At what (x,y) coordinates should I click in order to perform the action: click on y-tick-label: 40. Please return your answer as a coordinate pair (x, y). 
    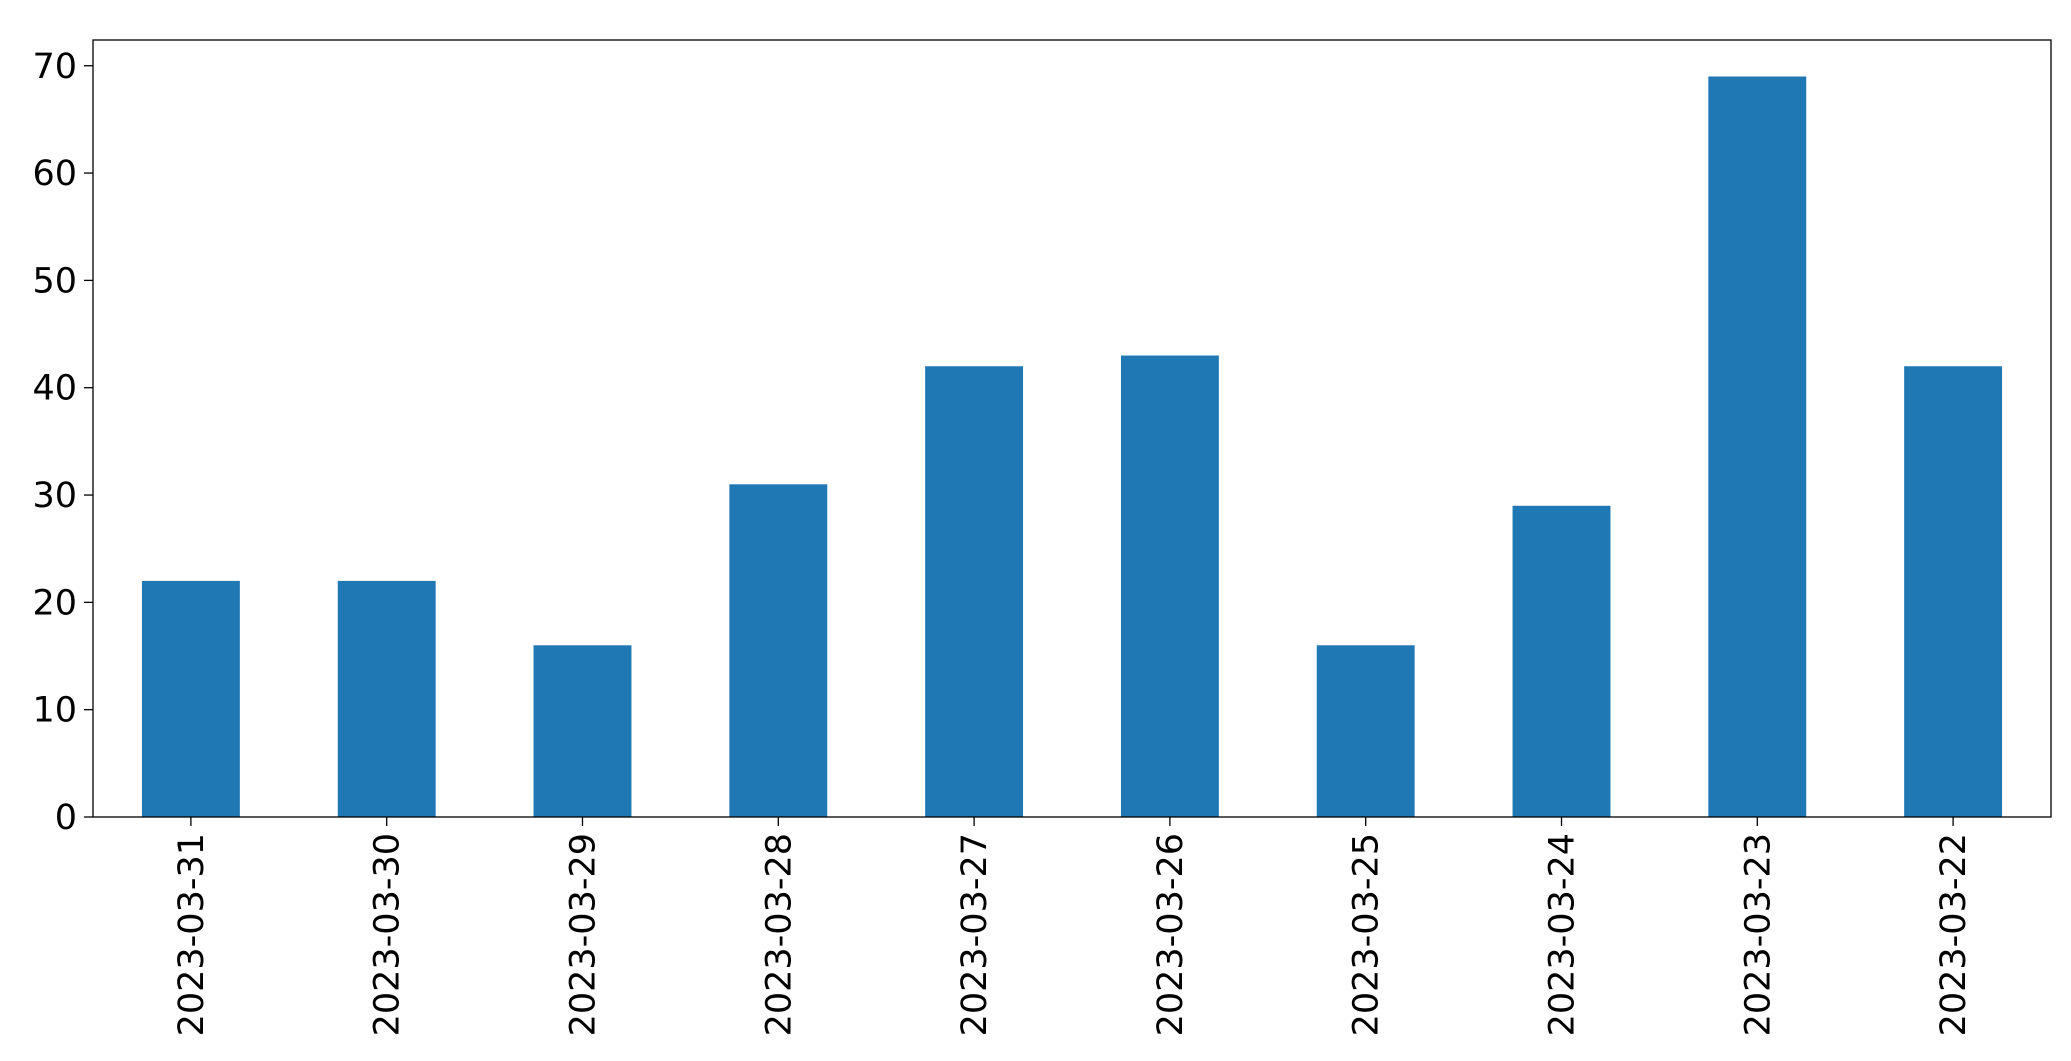
    Looking at the image, I should click on (54, 389).